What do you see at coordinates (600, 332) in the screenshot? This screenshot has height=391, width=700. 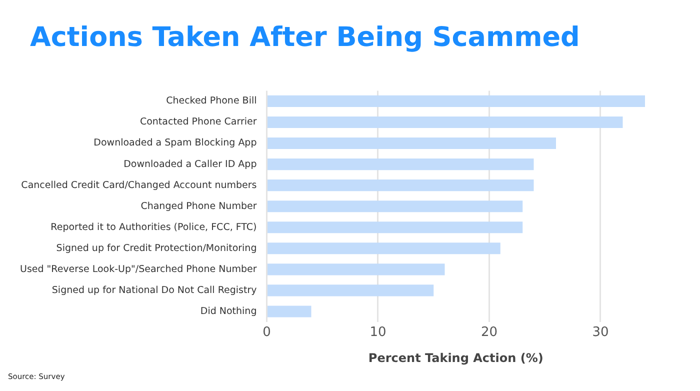 I see `x-tick-label: 30` at bounding box center [600, 332].